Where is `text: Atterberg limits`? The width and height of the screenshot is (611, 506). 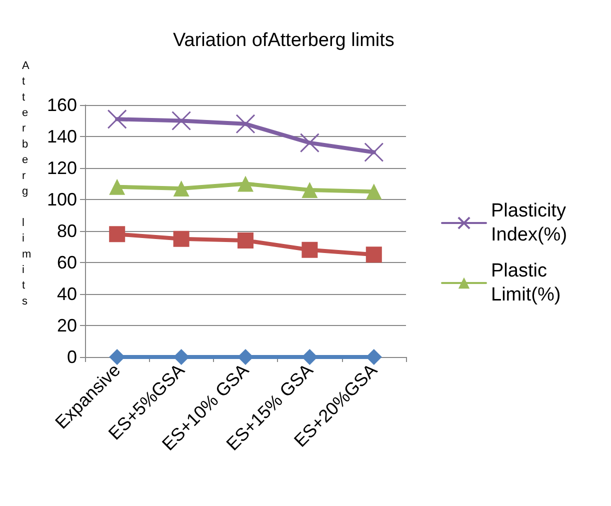
text: Atterberg limits is located at coordinates (27, 184).